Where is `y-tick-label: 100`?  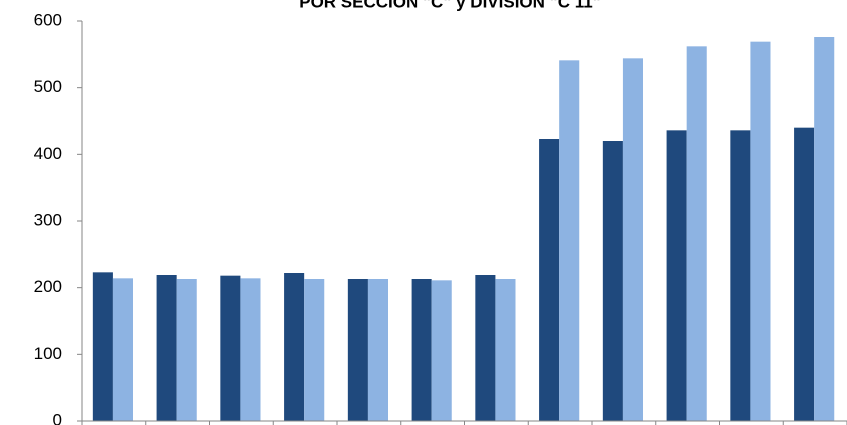
y-tick-label: 100 is located at coordinates (48, 353).